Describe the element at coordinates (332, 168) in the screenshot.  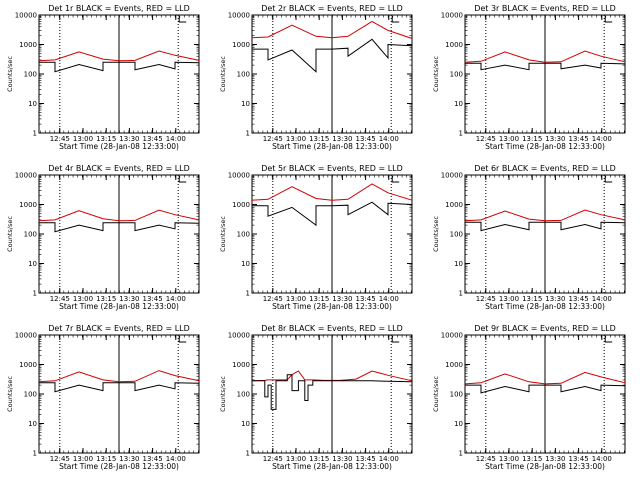
I see `panel-title: Det 5r BLACK = Events, RED = LLD` at that location.